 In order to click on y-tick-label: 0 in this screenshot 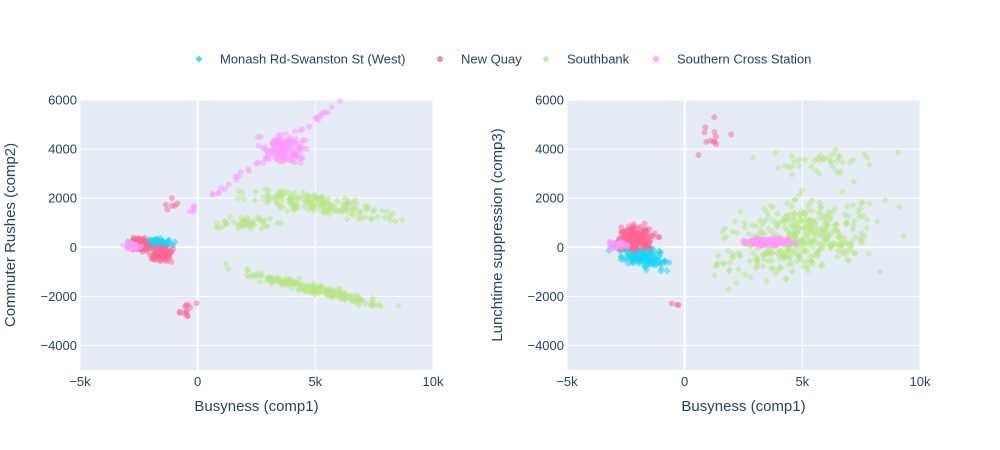, I will do `click(560, 247)`.